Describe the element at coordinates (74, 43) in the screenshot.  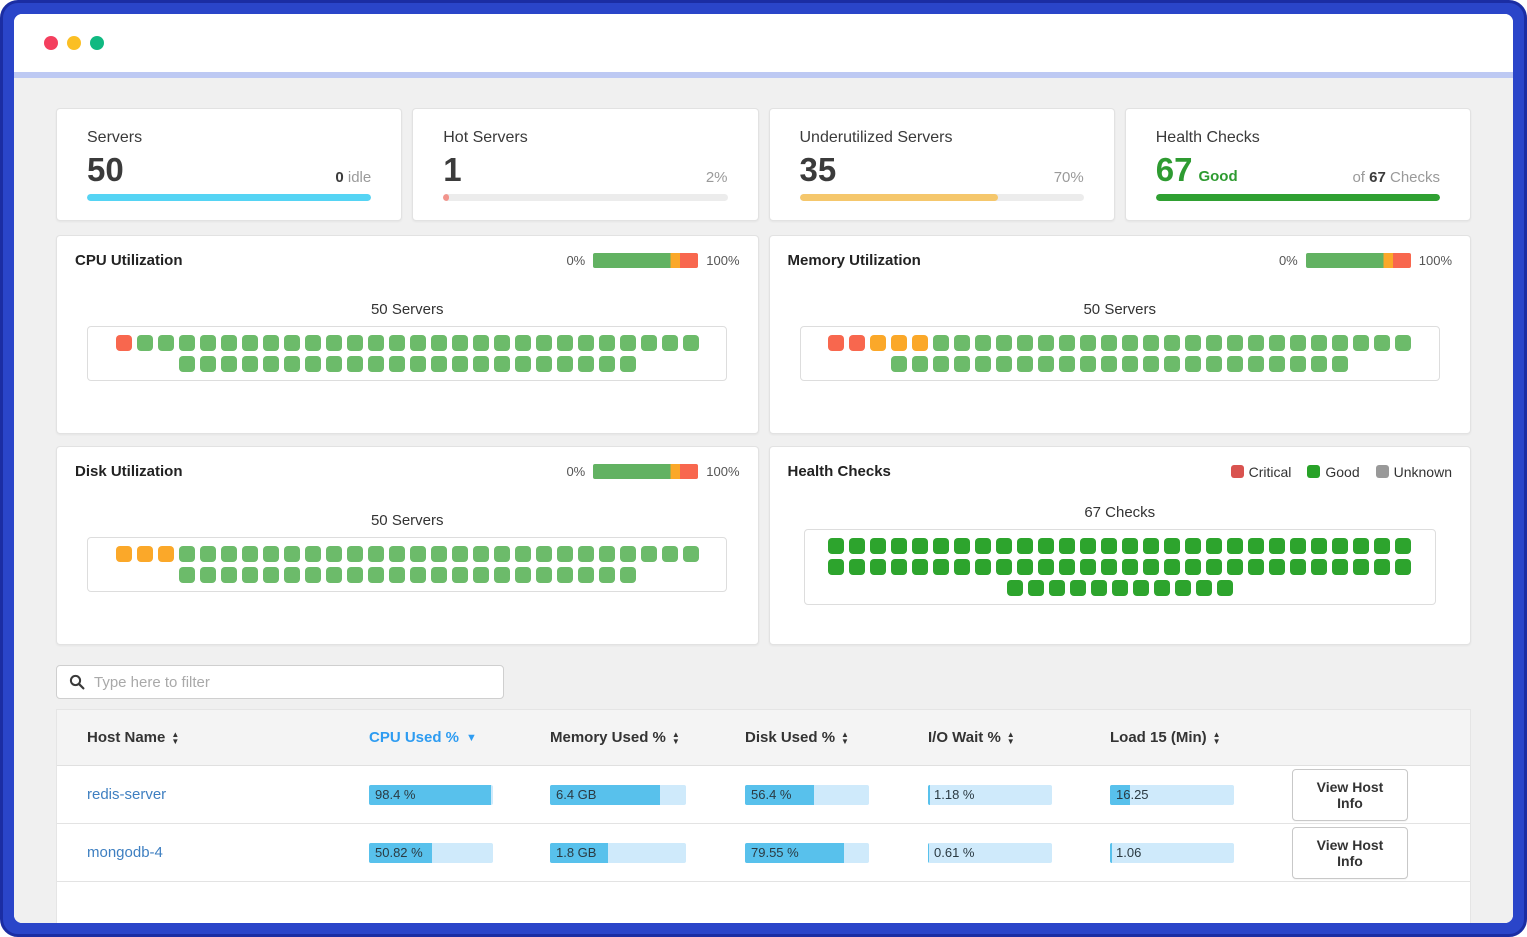
I see `minimize-window-icon` at that location.